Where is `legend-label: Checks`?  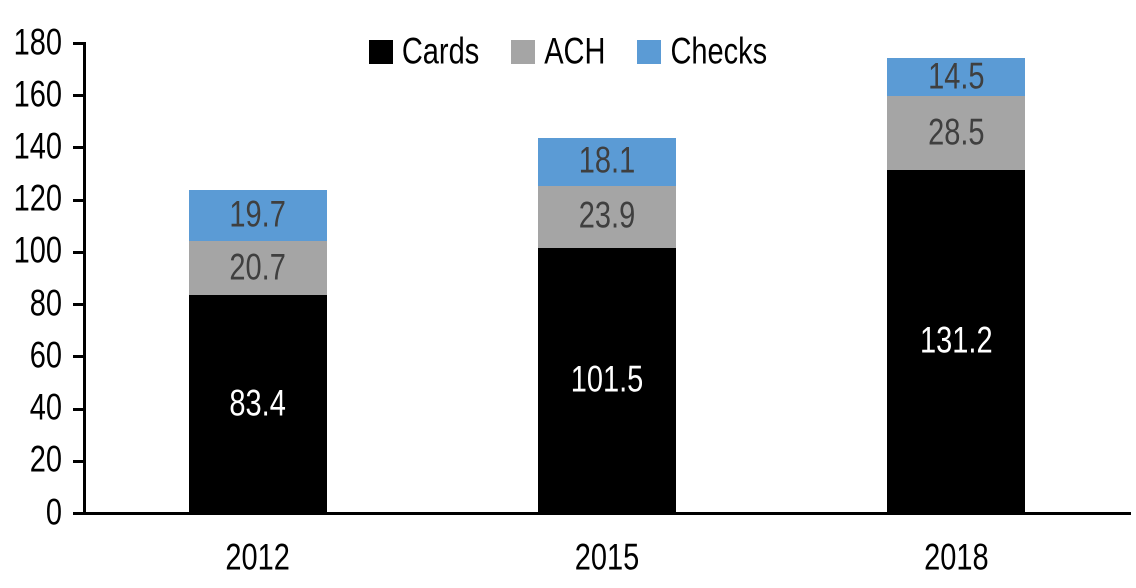
legend-label: Checks is located at coordinates (719, 51).